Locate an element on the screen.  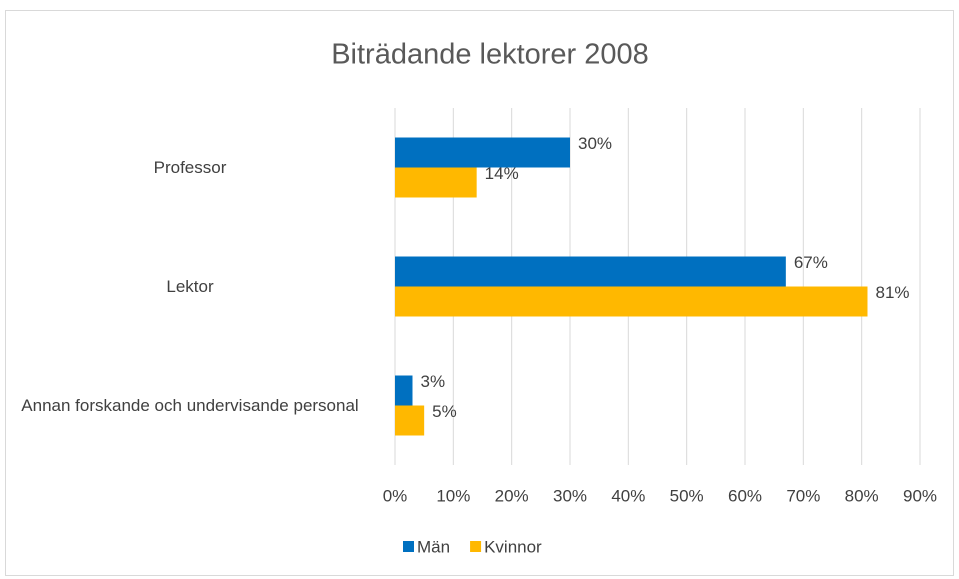
x-tick-label: 10% is located at coordinates (453, 495).